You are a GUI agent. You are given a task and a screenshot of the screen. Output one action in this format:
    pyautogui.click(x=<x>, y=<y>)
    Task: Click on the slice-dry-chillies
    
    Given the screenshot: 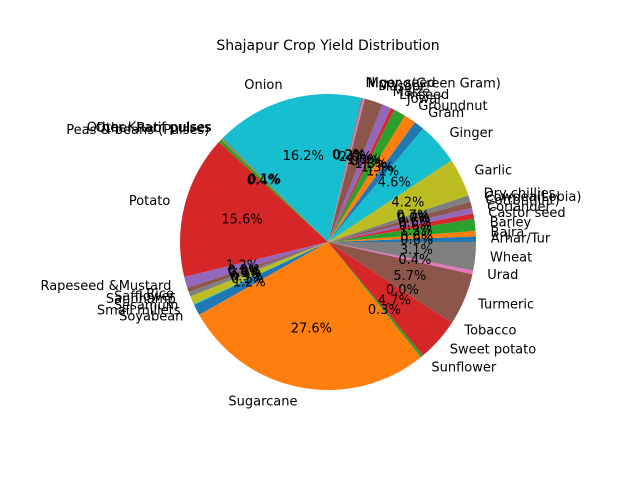 What is the action you would take?
    pyautogui.click(x=399, y=218)
    